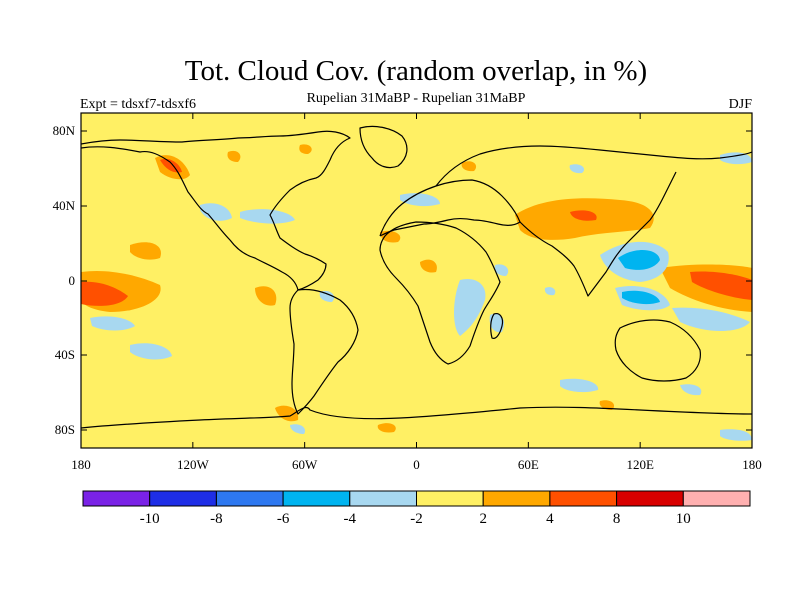 The height and width of the screenshot is (600, 800). Describe the element at coordinates (350, 519) in the screenshot. I see `colorbar-label: -4` at that location.